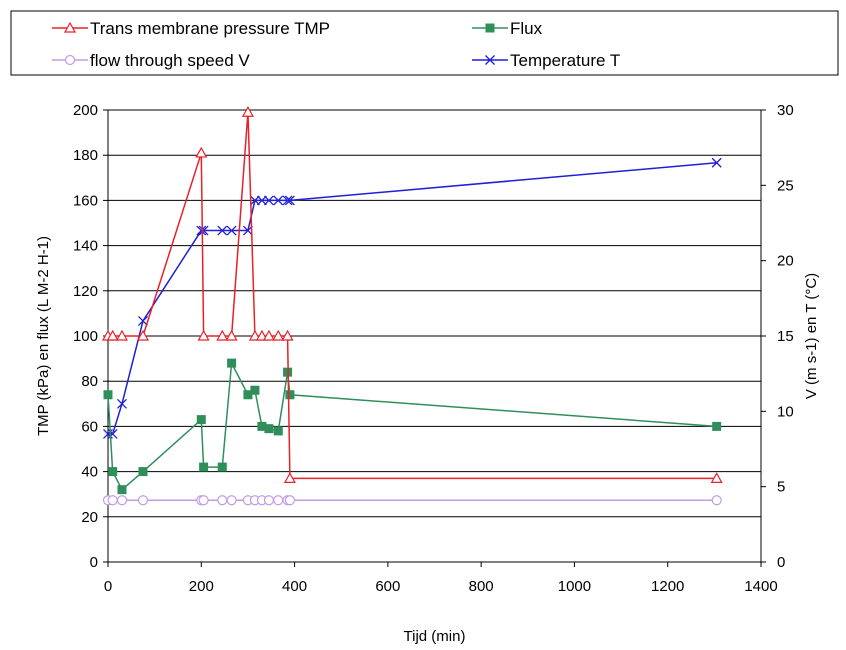 The height and width of the screenshot is (650, 846). I want to click on x-tick-label: 0, so click(108, 586).